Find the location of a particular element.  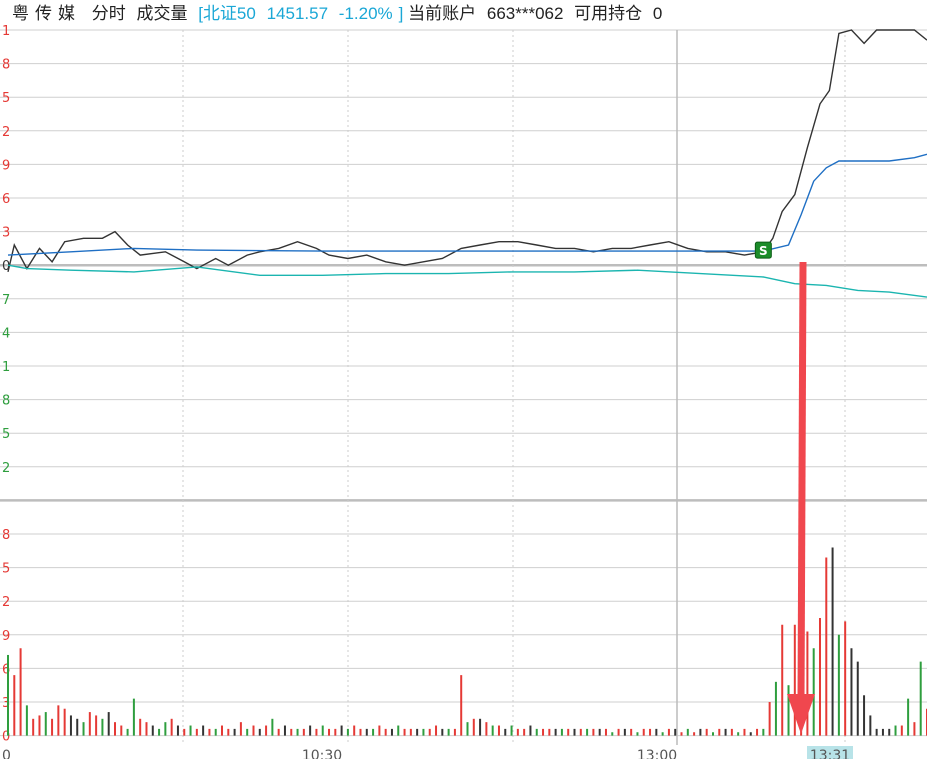

index-name: 北证50 is located at coordinates (229, 13).